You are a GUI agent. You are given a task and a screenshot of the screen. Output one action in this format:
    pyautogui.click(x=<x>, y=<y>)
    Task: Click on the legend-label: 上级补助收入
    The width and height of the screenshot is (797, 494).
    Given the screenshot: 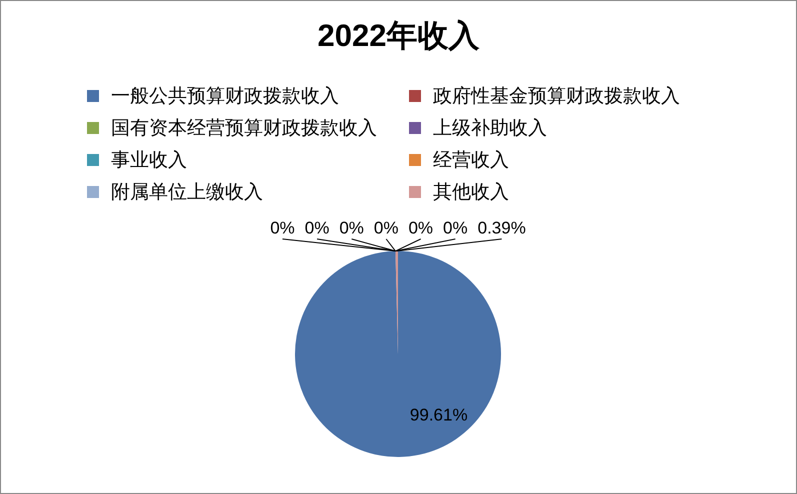 What is the action you would take?
    pyautogui.click(x=490, y=129)
    